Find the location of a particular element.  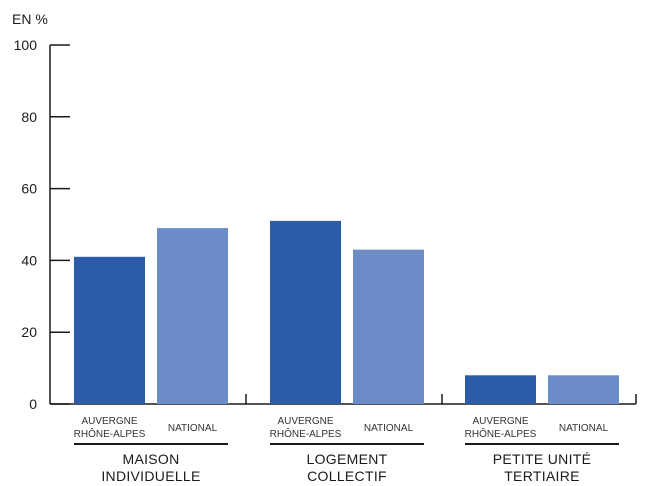

y-tick-label: 40 is located at coordinates (29, 260).